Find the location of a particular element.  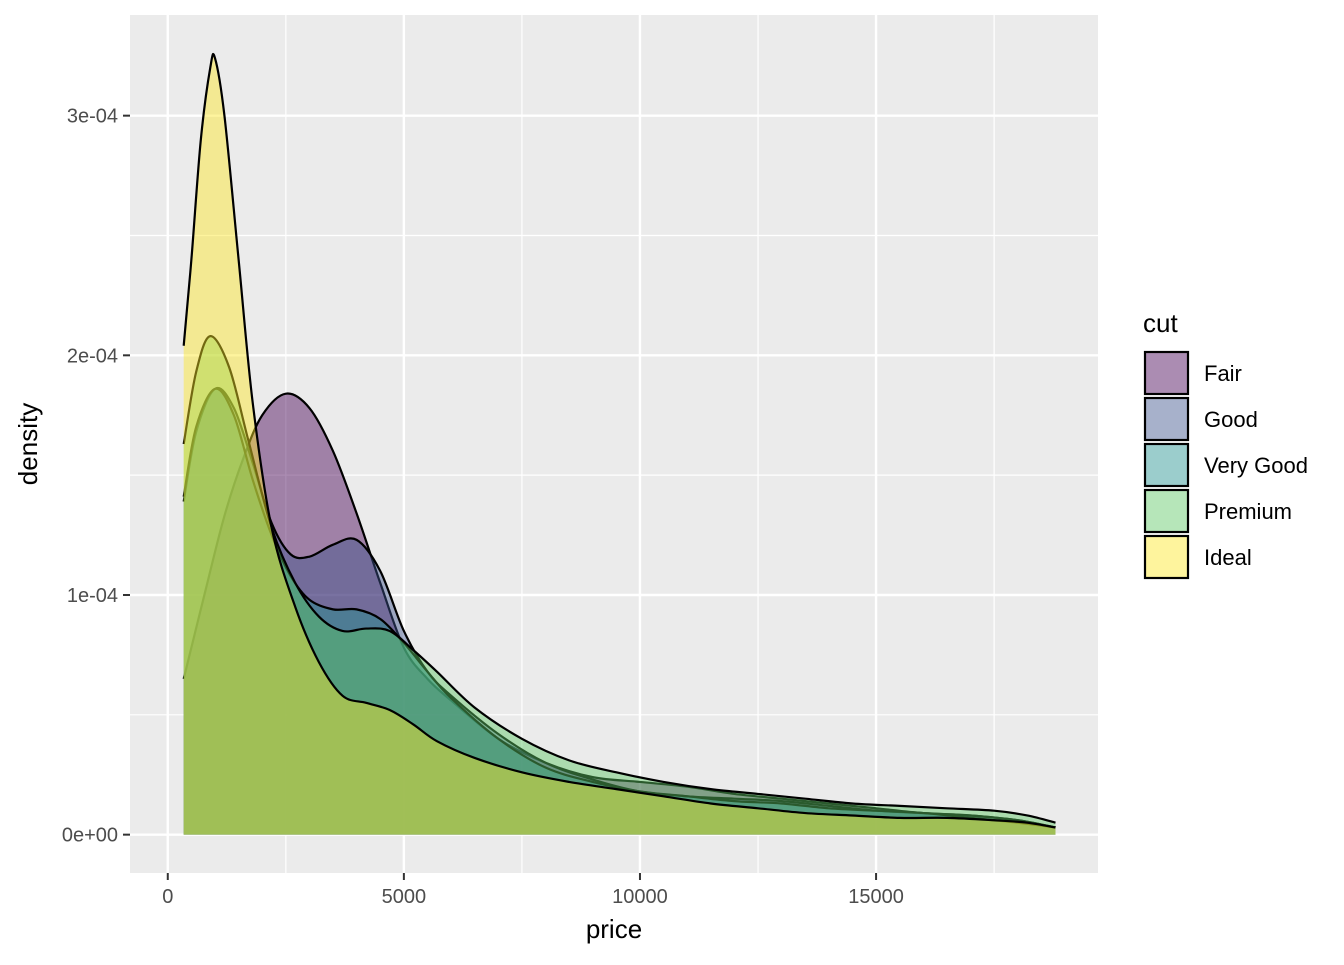

legend-label-good: Good is located at coordinates (1231, 419).